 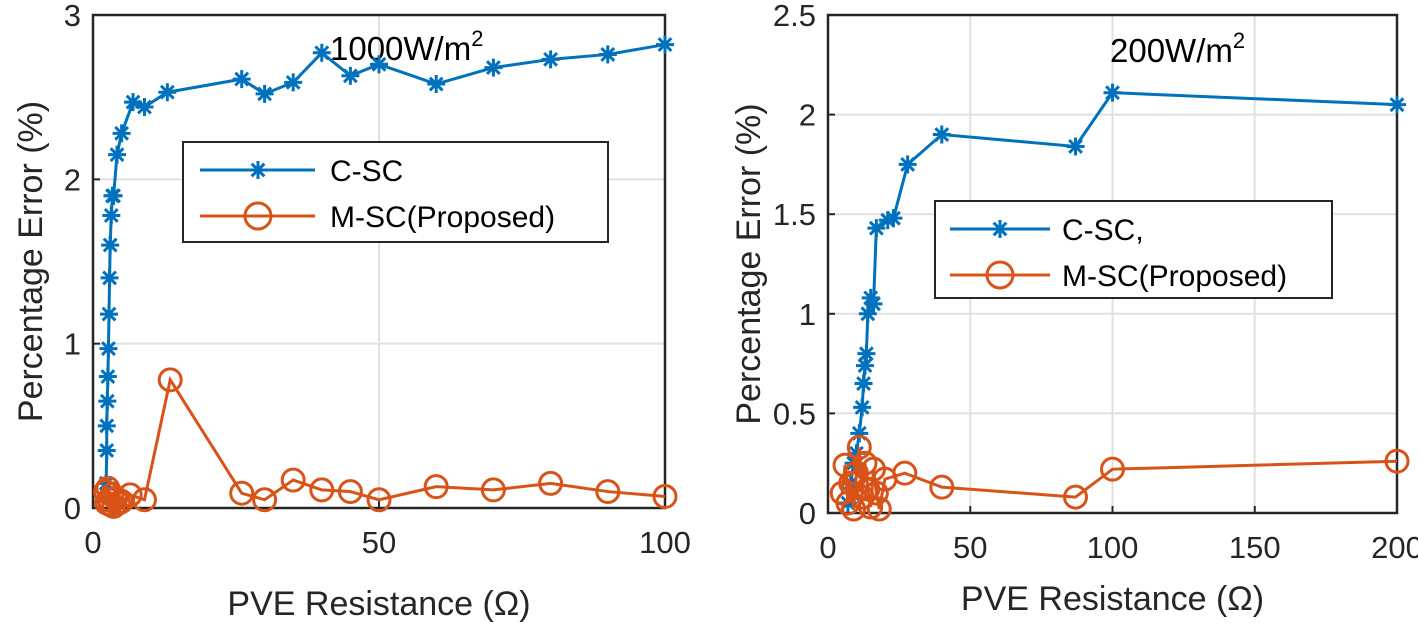 What do you see at coordinates (406, 46) in the screenshot?
I see `annotation-irradiance: 1000W/m2` at bounding box center [406, 46].